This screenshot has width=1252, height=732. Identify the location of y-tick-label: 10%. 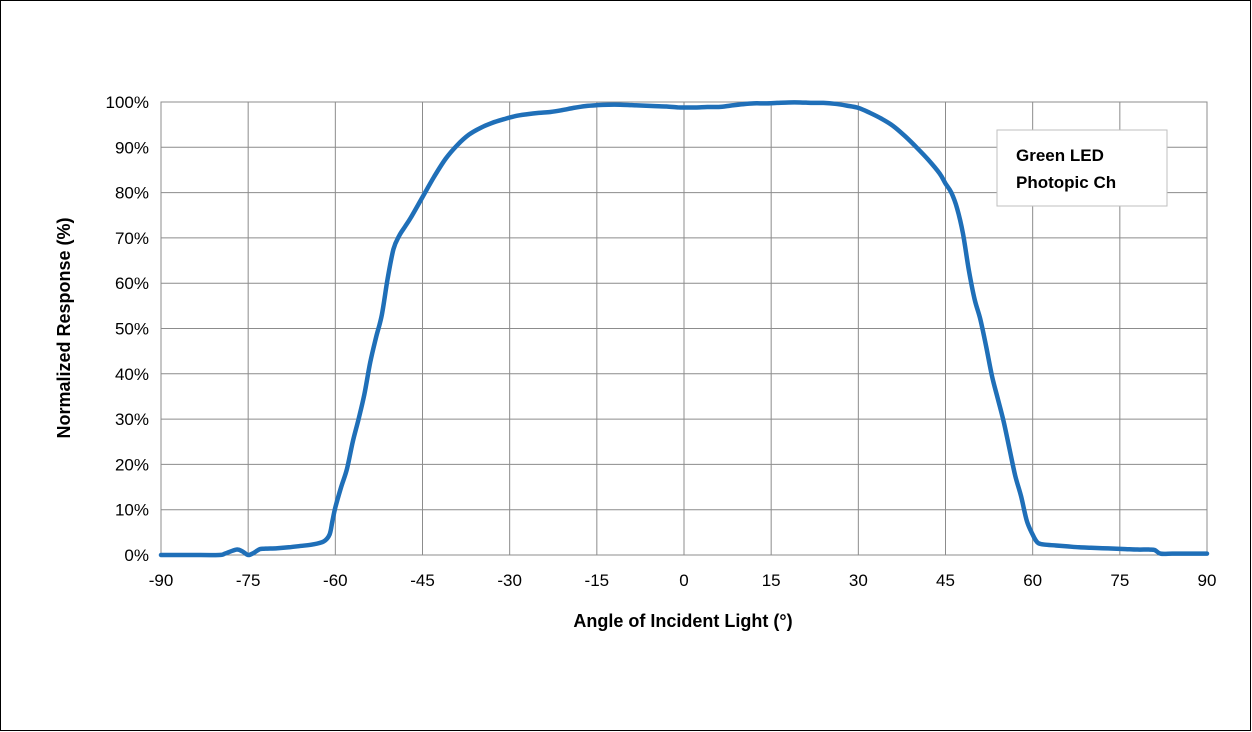
(132, 510).